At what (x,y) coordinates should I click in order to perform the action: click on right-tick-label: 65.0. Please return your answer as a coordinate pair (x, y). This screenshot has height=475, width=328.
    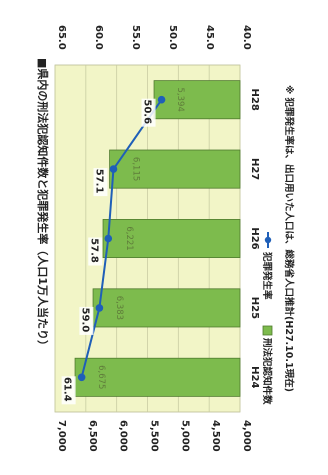
    Looking at the image, I should click on (61, 37).